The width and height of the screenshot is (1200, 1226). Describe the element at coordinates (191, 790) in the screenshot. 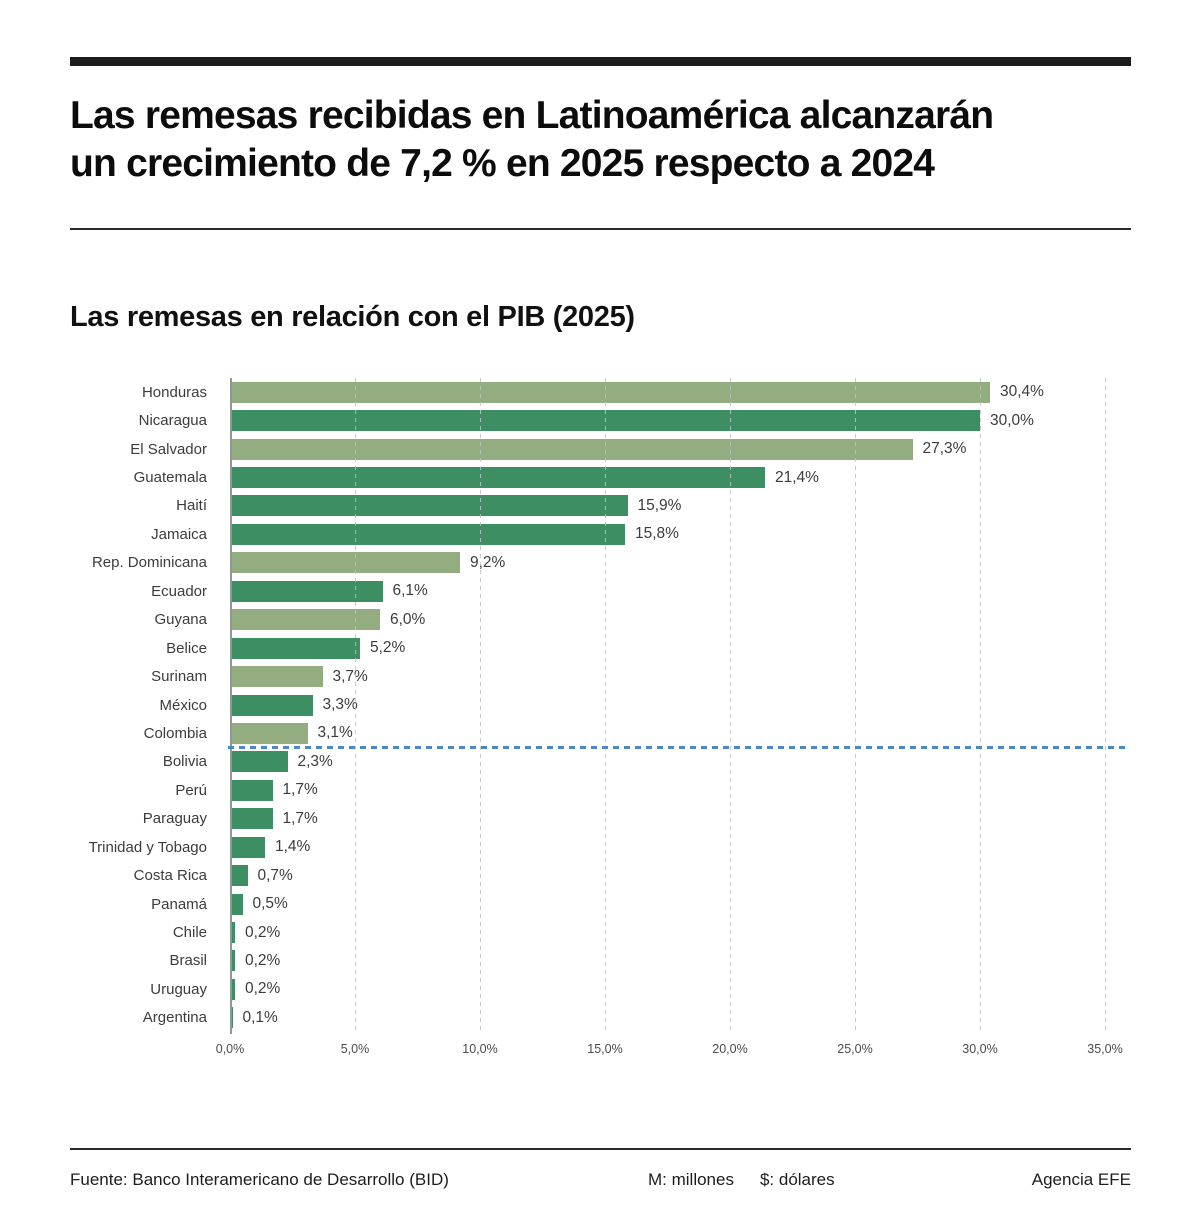

I see `category-label: Perú` at that location.